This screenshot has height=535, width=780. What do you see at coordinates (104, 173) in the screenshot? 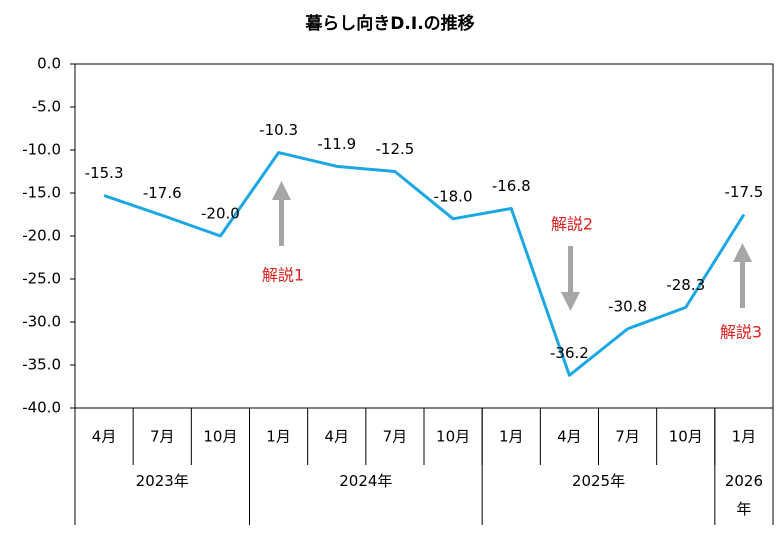
I see `value-label: -15.3` at bounding box center [104, 173].